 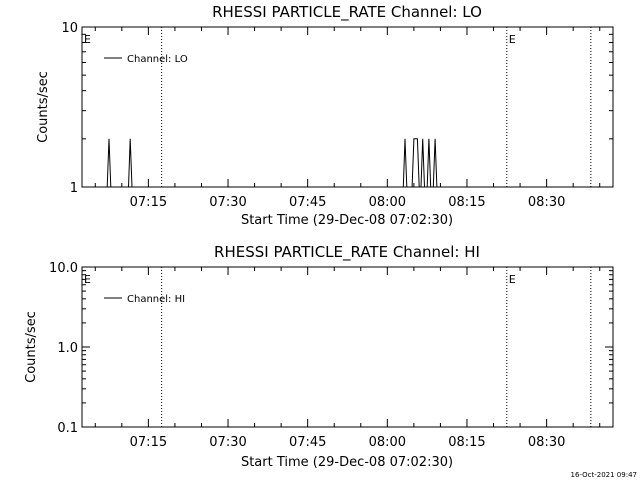 What do you see at coordinates (347, 462) in the screenshot?
I see `panel-hi-x-axis-label: Start Time (29-Dec-08 07:02:30)` at bounding box center [347, 462].